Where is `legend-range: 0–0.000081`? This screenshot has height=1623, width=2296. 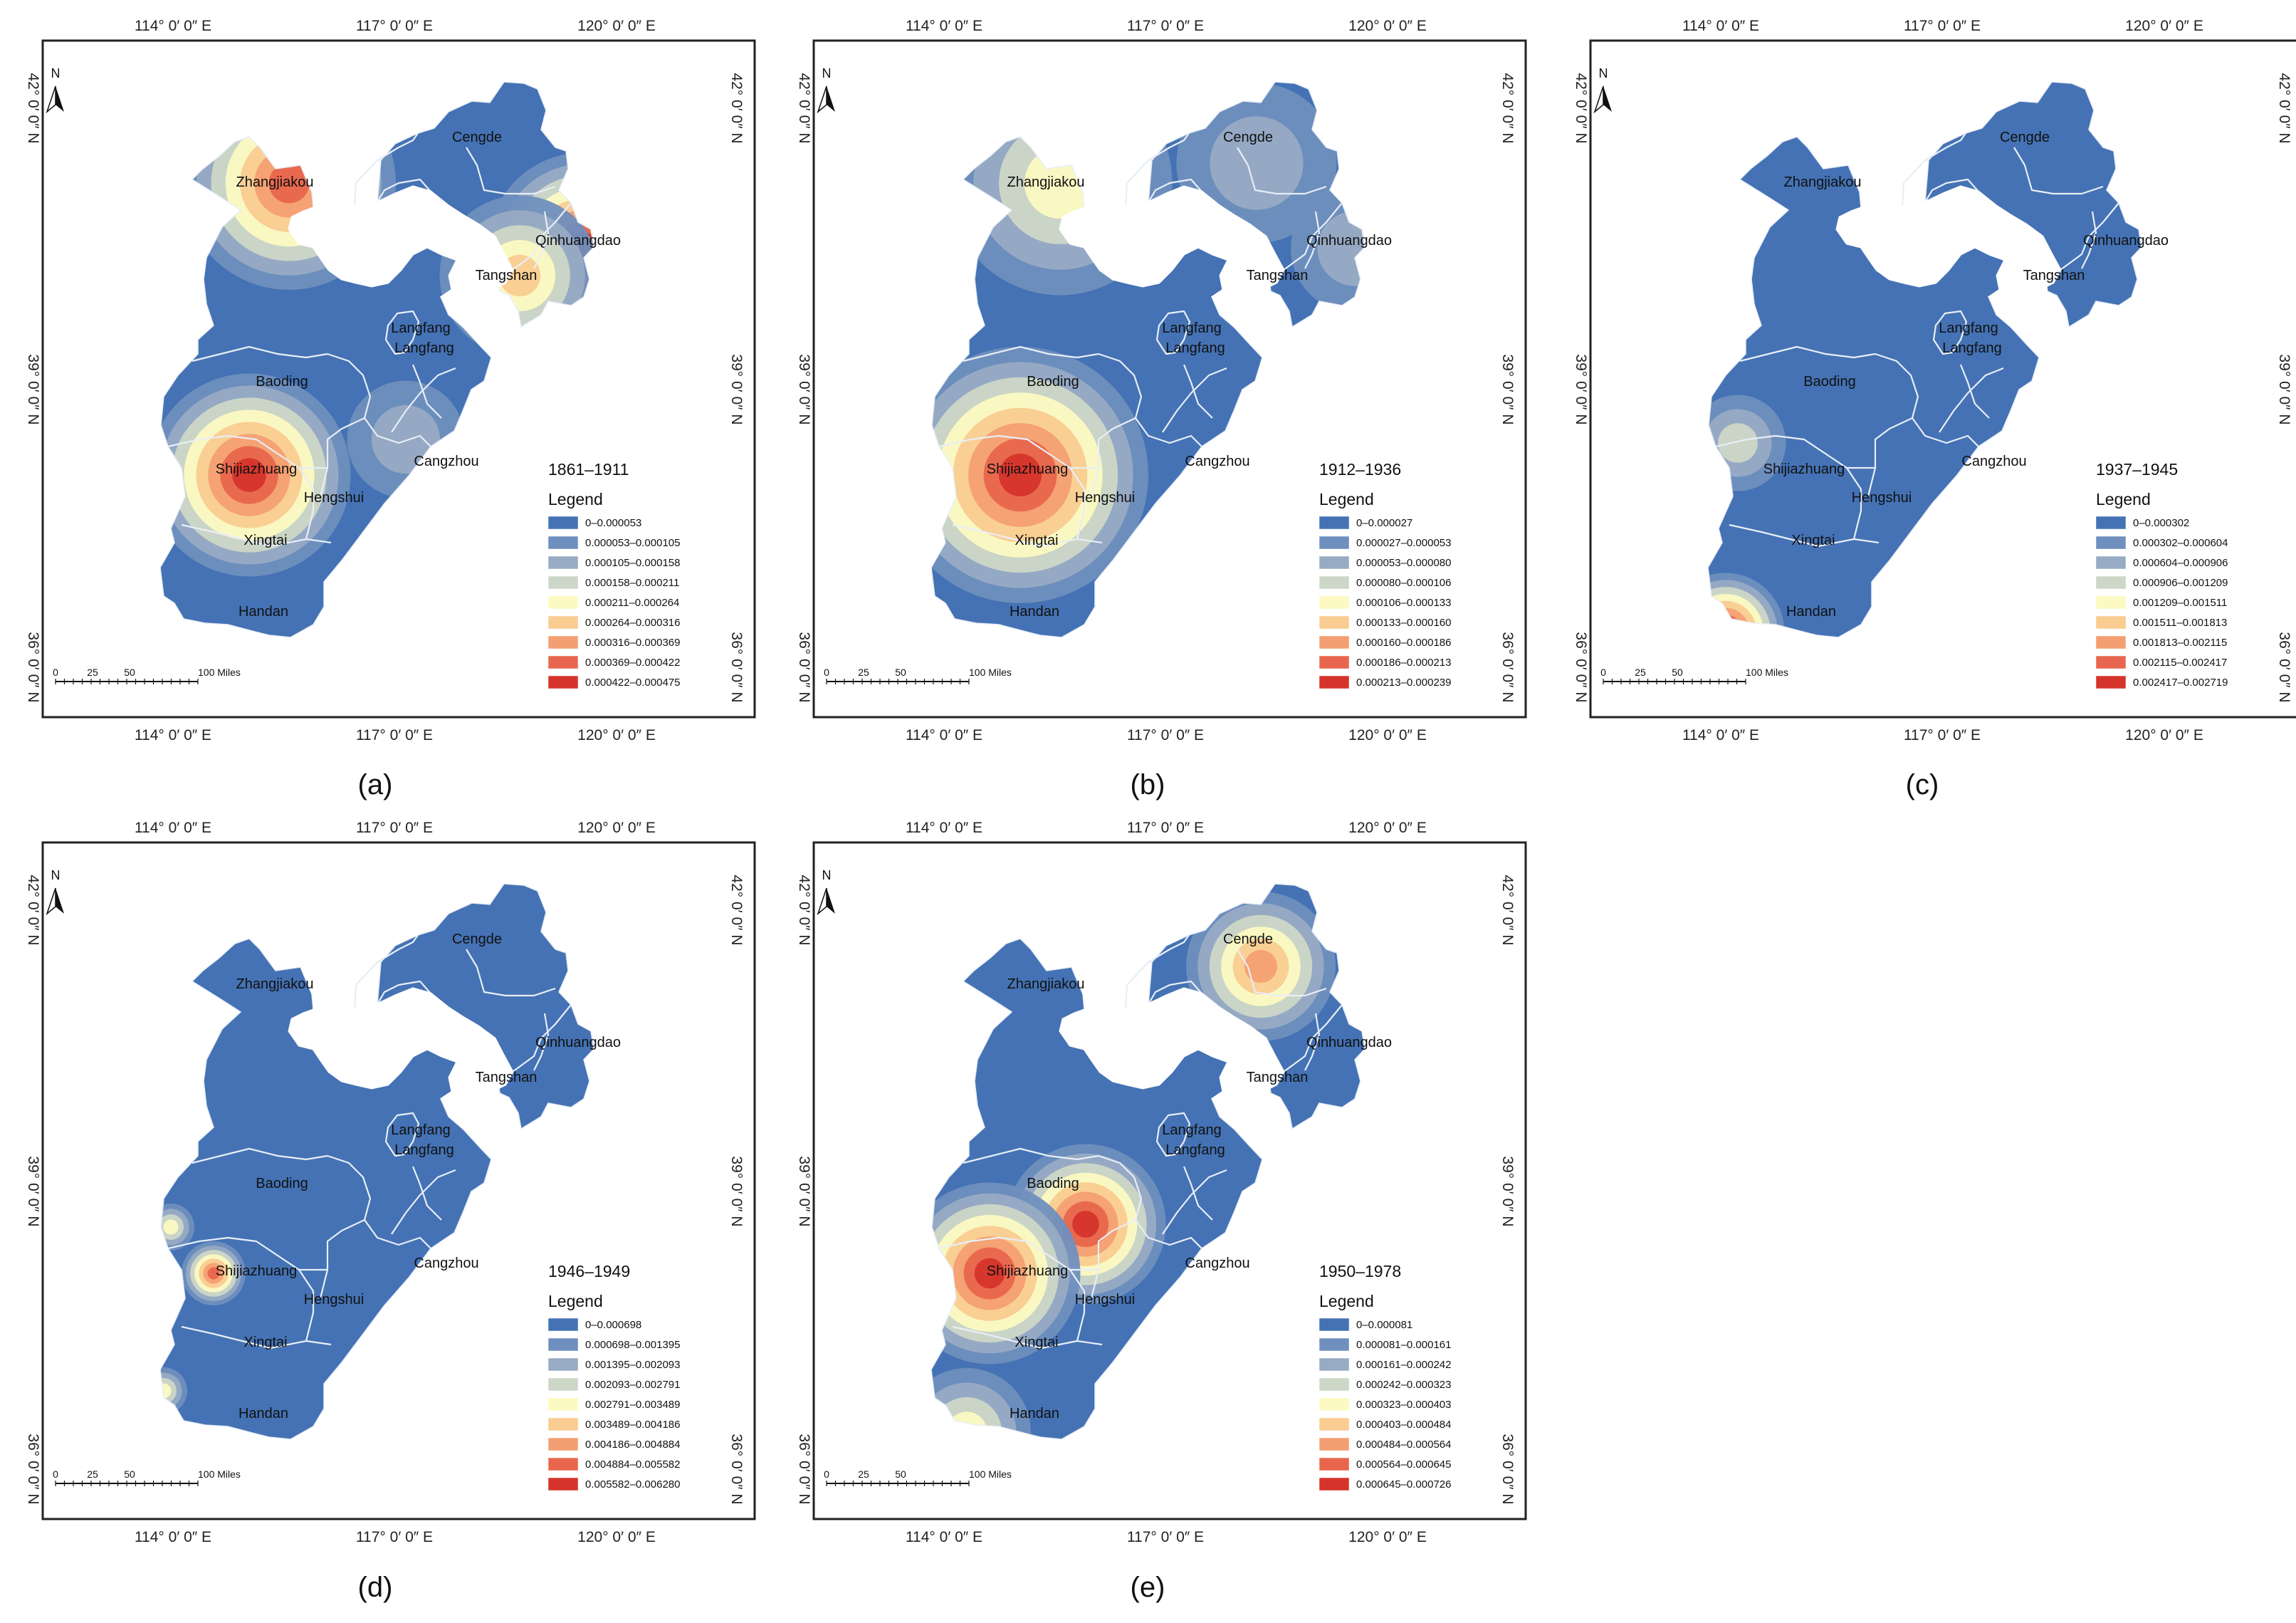
legend-range: 0–0.000081 is located at coordinates (1384, 1325).